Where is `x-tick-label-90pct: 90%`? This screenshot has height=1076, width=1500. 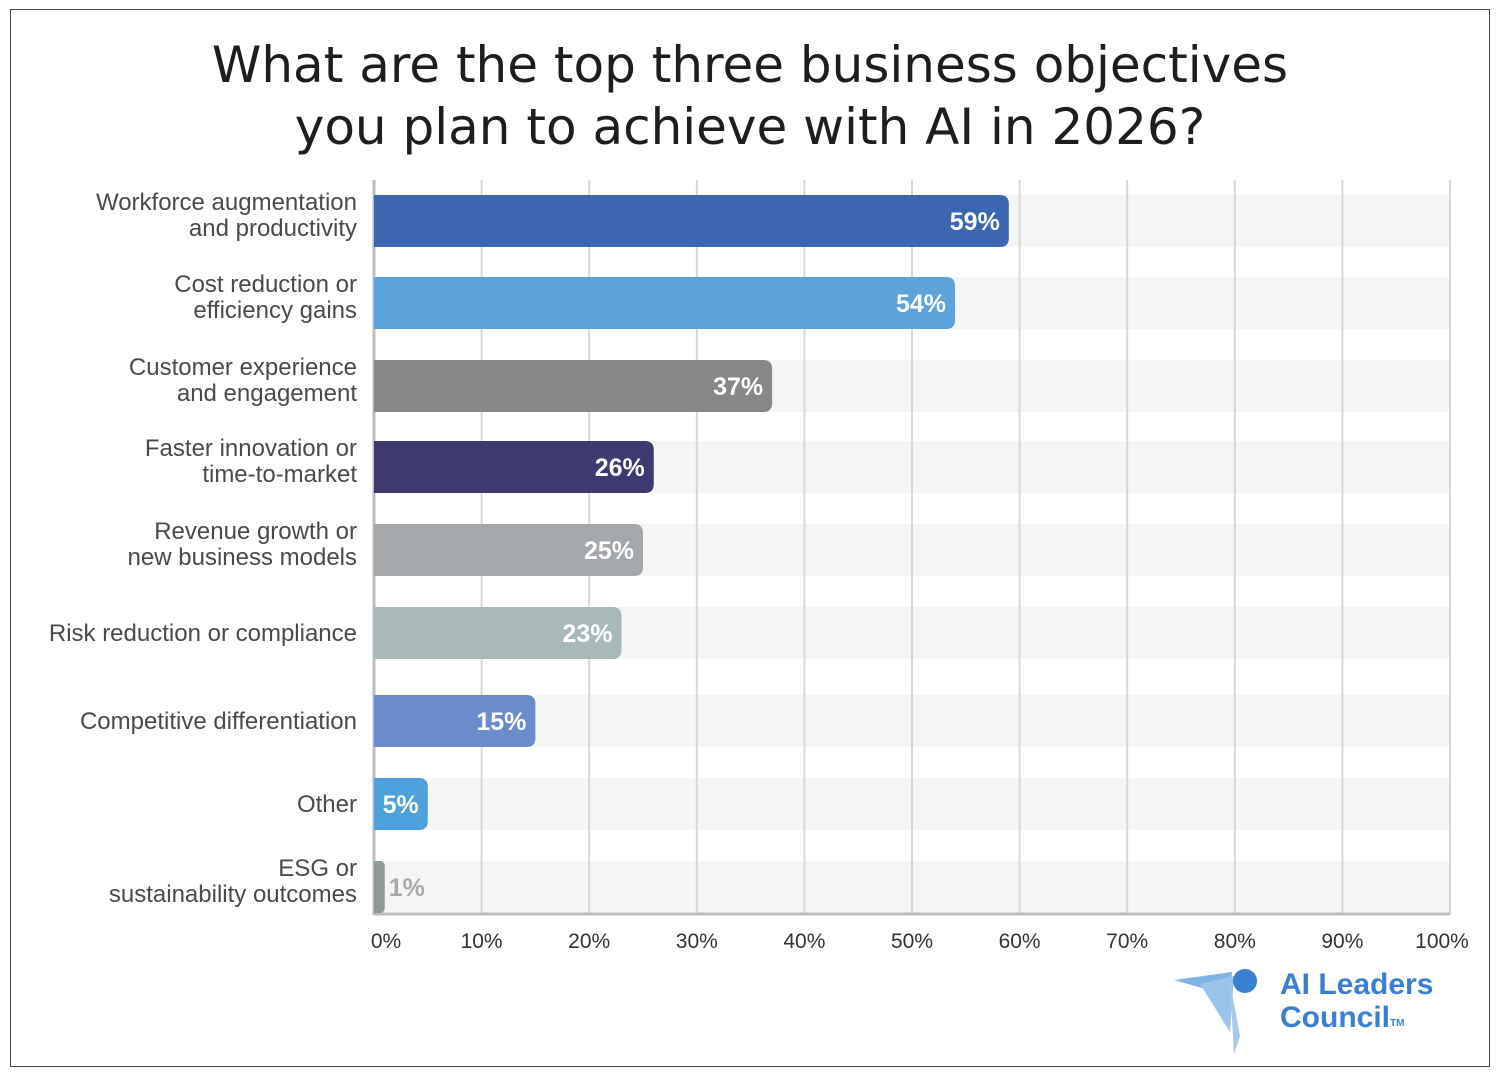 x-tick-label-90pct: 90% is located at coordinates (1342, 941).